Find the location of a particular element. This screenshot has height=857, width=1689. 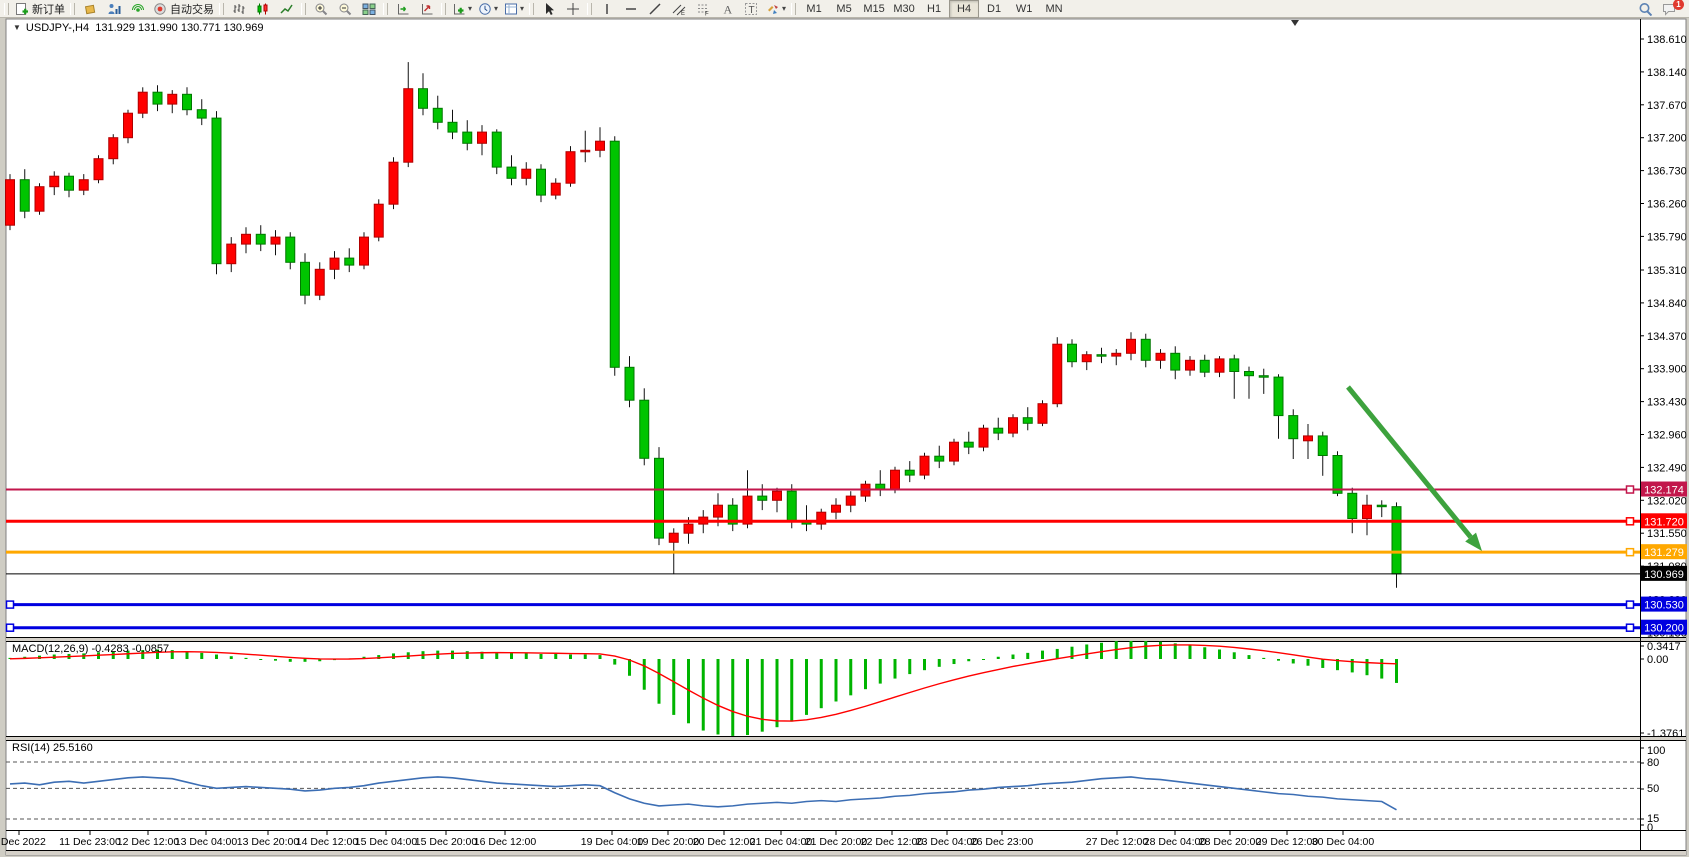

auto-scroll-button is located at coordinates (403, 9).